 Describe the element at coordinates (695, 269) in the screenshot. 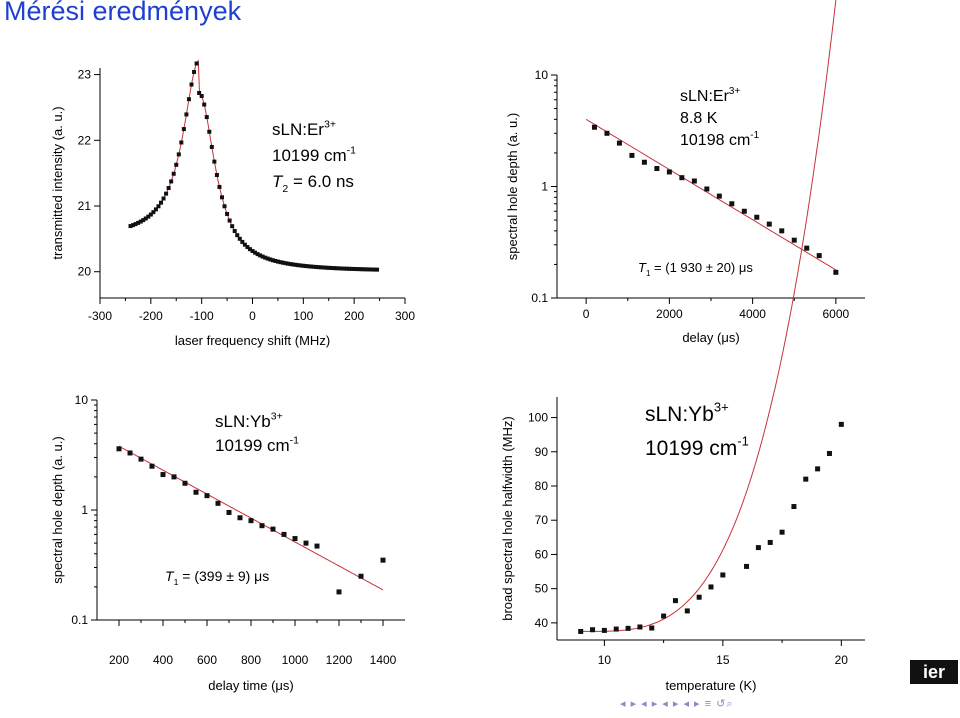

I see `fit-annotation: T1 = (1 930 ± 20) μs` at that location.